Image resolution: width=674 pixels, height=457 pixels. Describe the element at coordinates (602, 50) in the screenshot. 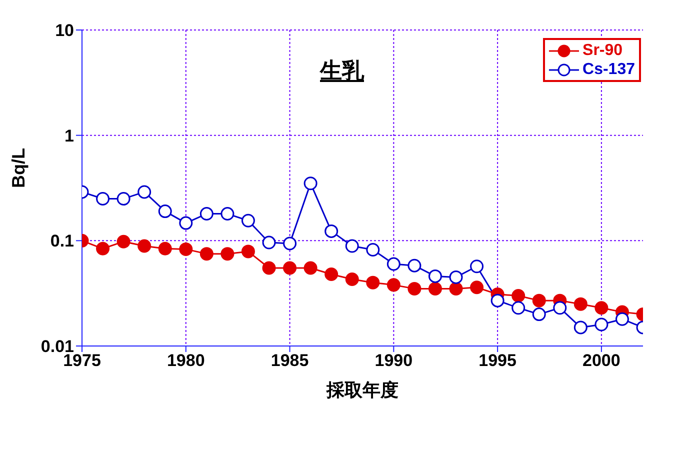

I see `legend-label: Sr-90` at that location.